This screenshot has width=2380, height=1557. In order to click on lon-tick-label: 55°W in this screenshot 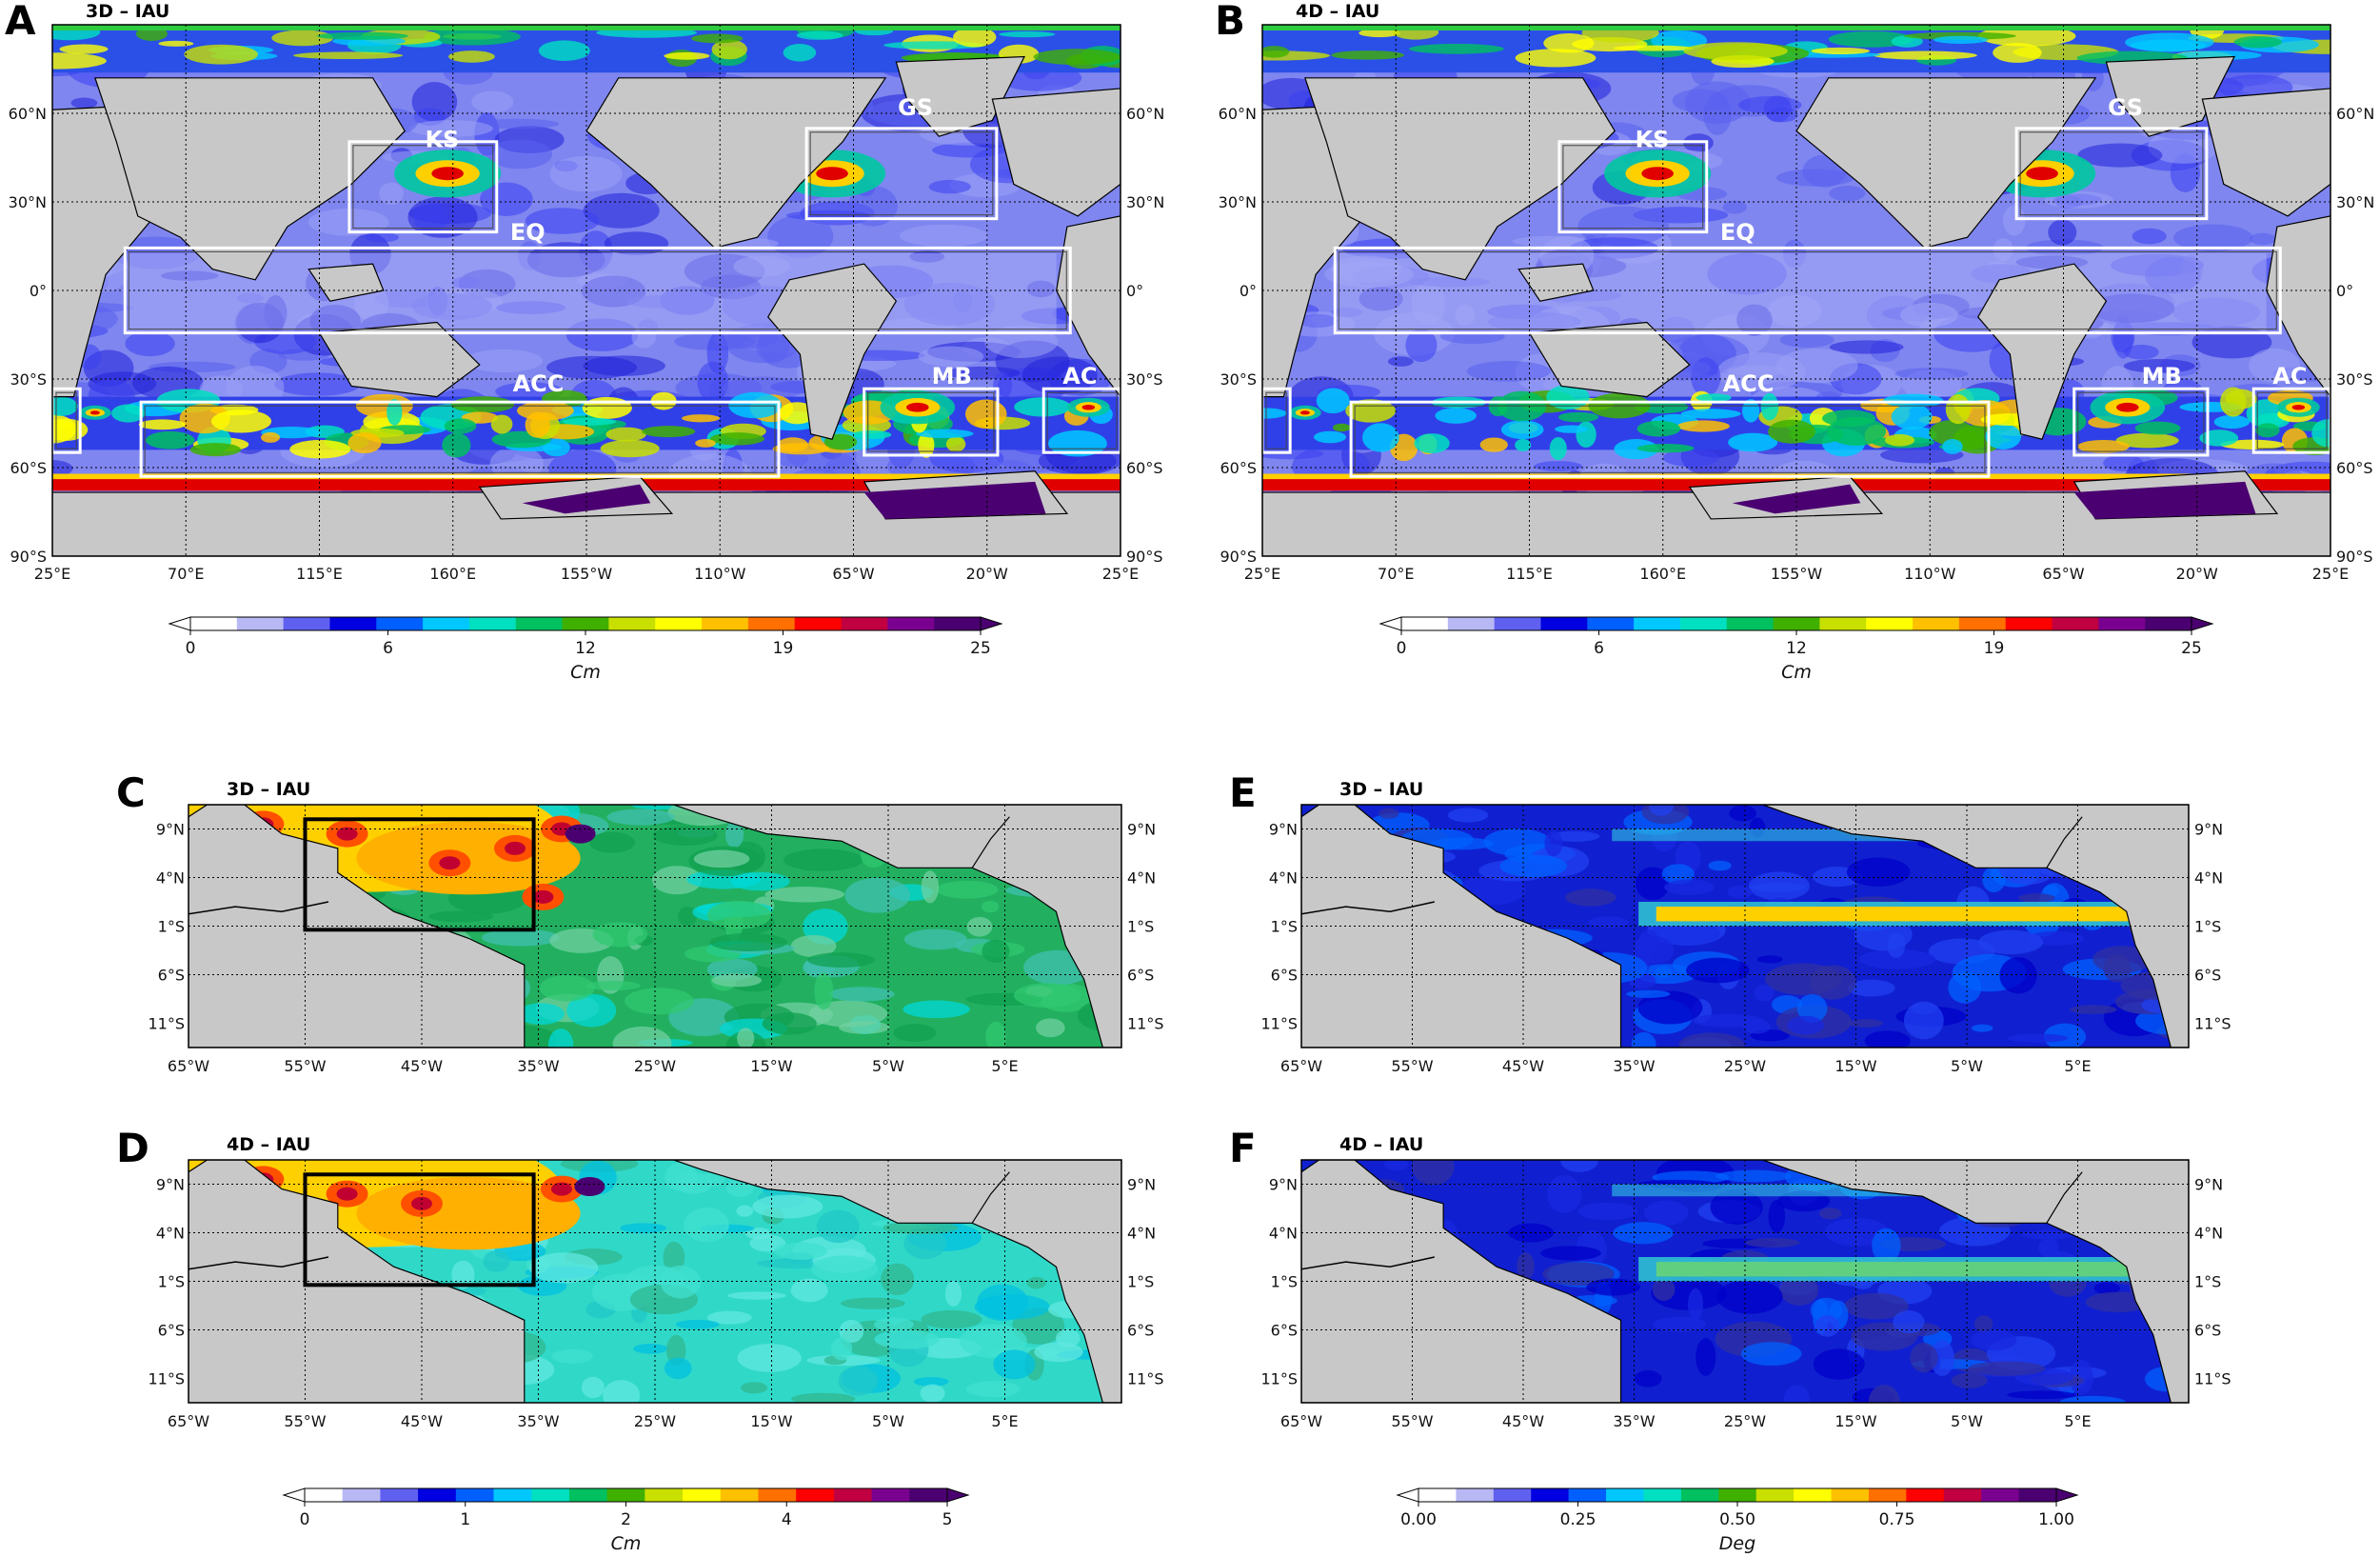, I will do `click(305, 1421)`.